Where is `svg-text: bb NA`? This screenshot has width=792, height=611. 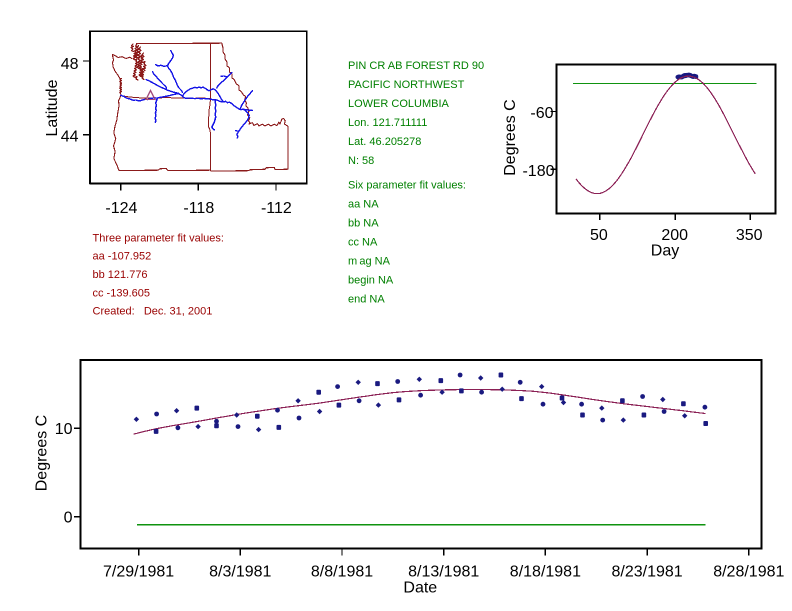
svg-text: bb NA is located at coordinates (363, 224).